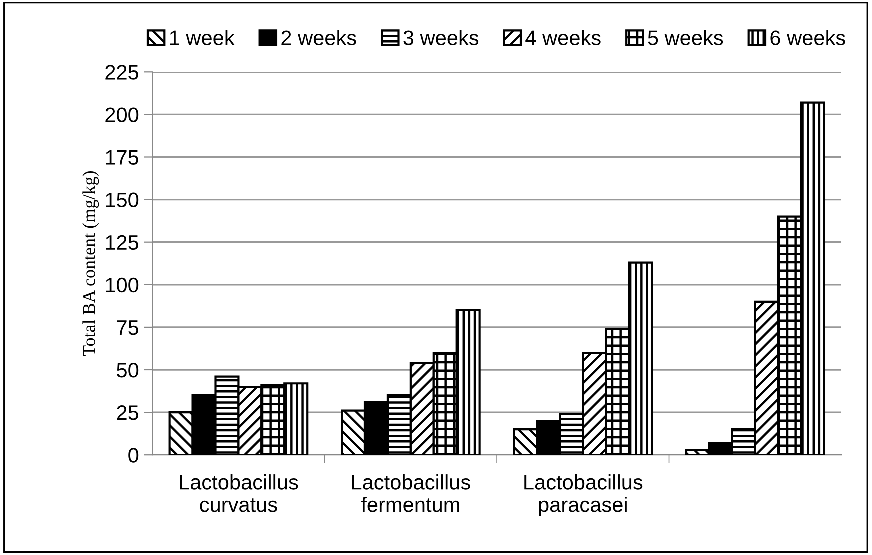 The width and height of the screenshot is (872, 555). I want to click on x-tick-label: Lactobacillus fermentum, so click(411, 493).